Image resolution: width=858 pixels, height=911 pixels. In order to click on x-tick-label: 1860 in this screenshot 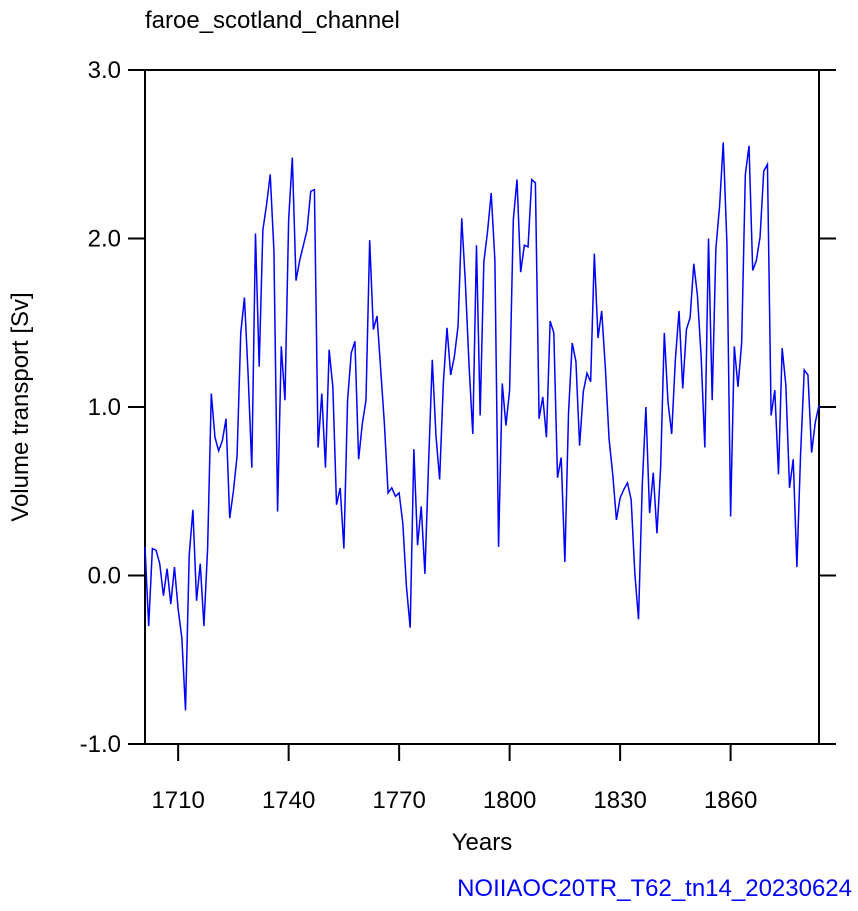, I will do `click(730, 800)`.